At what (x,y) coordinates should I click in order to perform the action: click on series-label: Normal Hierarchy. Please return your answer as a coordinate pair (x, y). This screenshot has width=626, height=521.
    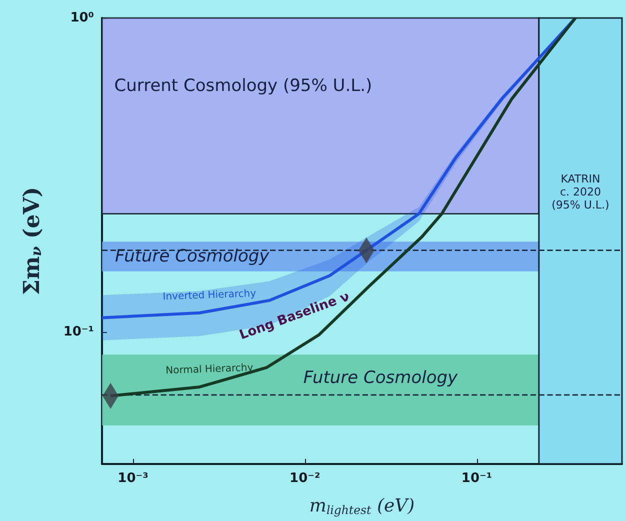
    Looking at the image, I should click on (209, 369).